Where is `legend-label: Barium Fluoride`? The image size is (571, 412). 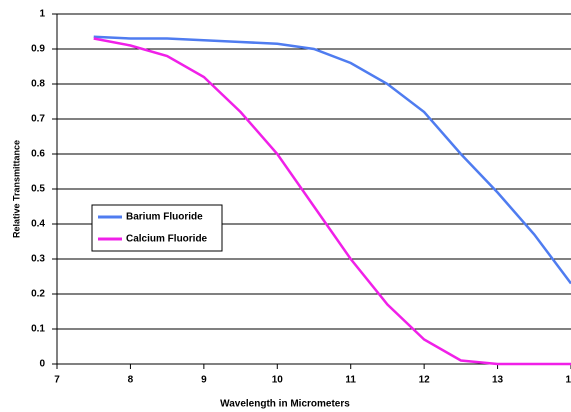
legend-label: Barium Fluoride is located at coordinates (164, 217).